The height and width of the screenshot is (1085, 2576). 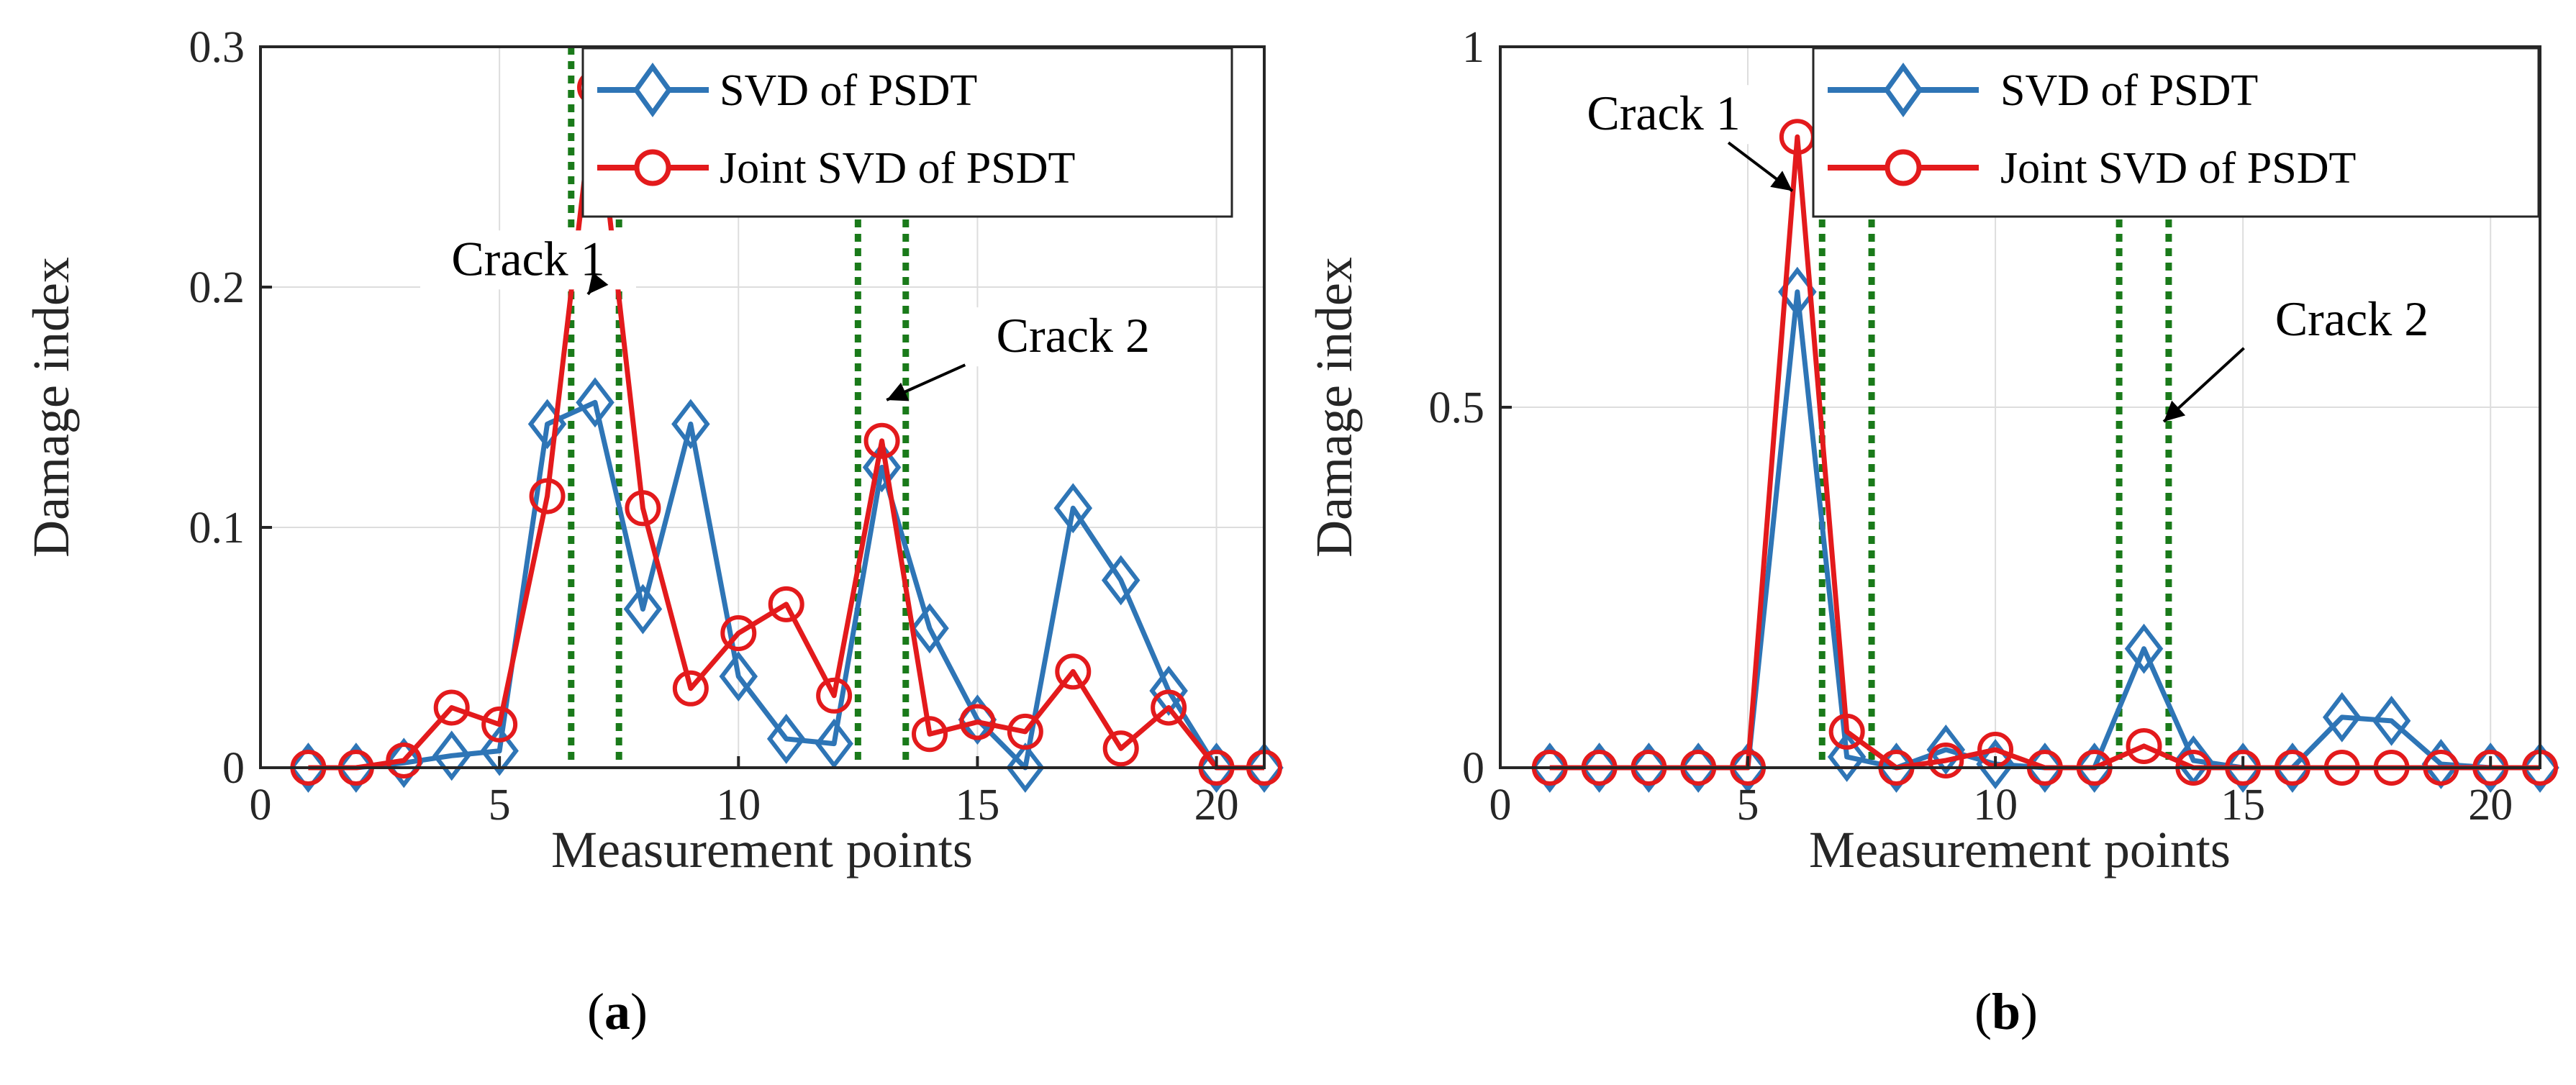 What do you see at coordinates (617, 1011) in the screenshot?
I see `subfigure-label-a: (a)` at bounding box center [617, 1011].